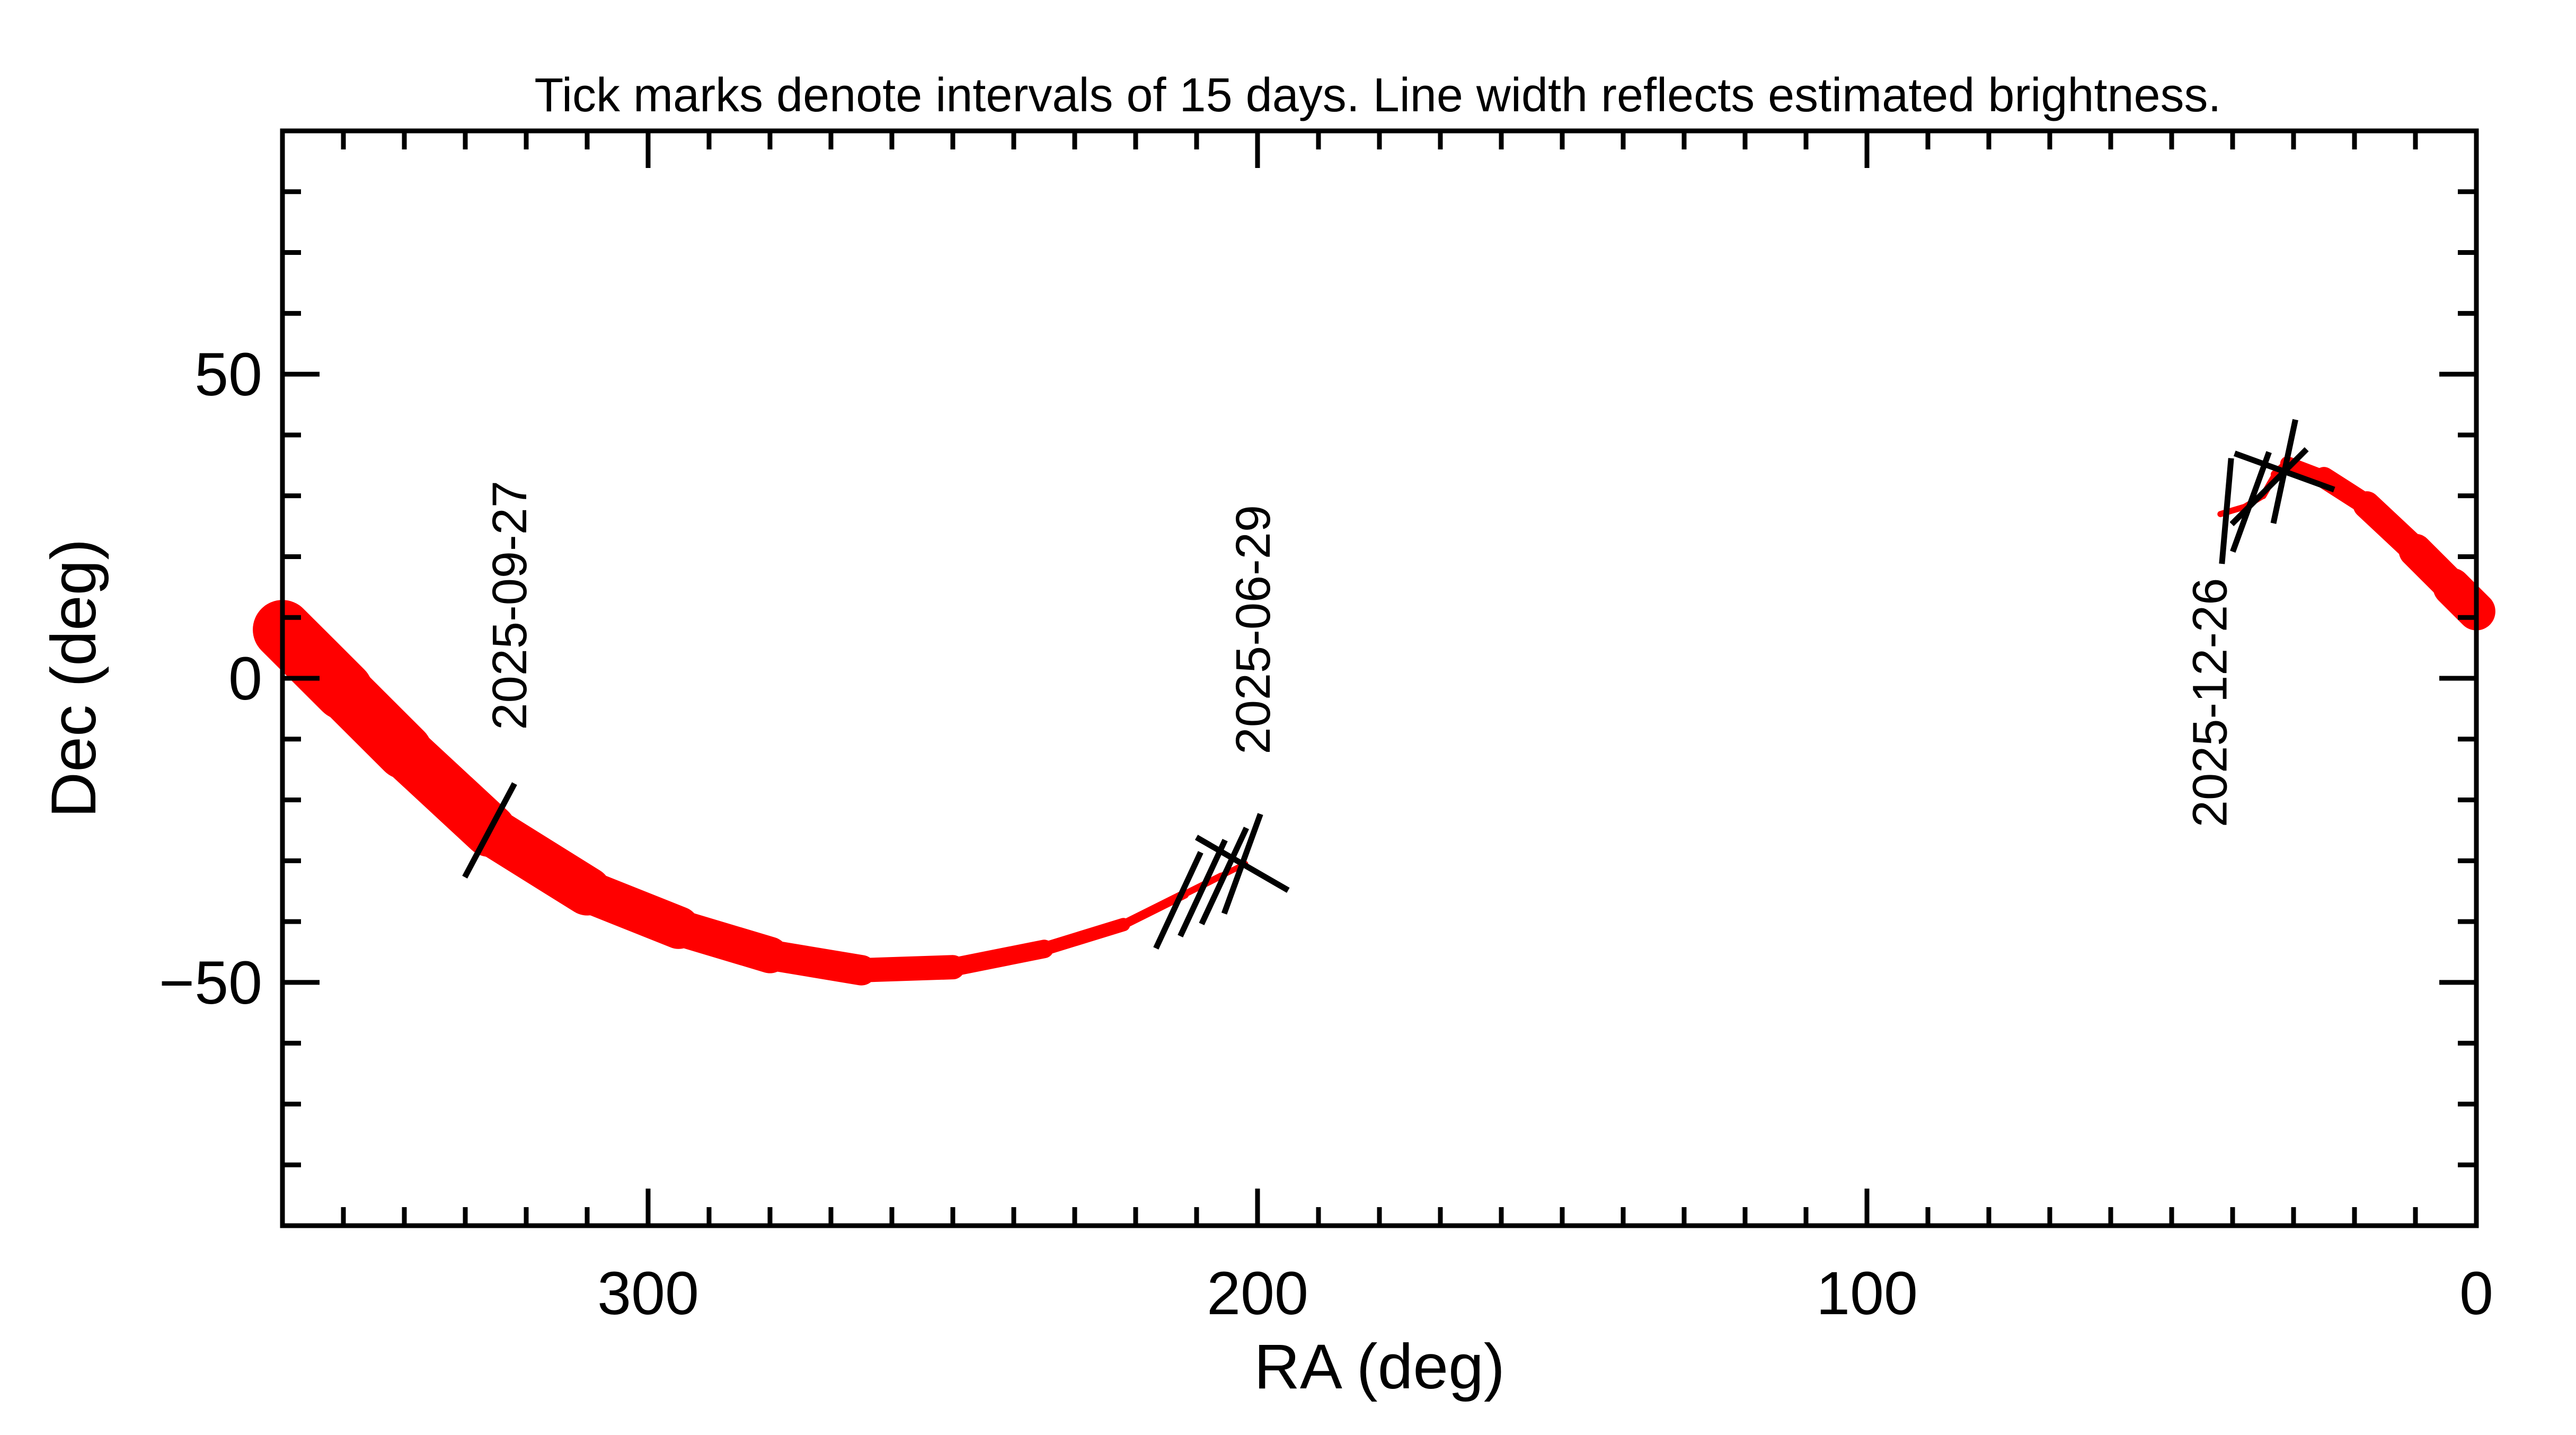 The image size is (2576, 1435). I want to click on y-axis-label: Dec (deg), so click(73, 679).